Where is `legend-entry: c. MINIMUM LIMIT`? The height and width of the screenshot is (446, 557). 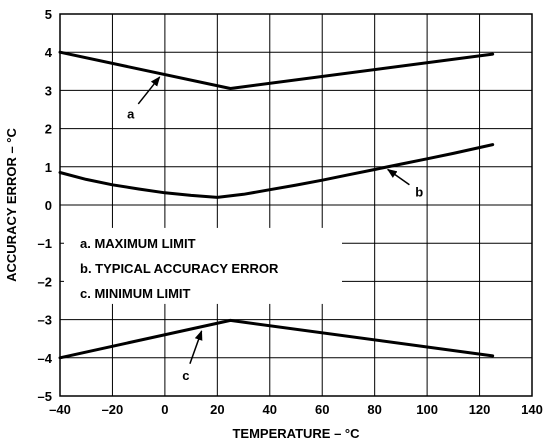
legend-entry: c. MINIMUM LIMIT is located at coordinates (135, 293).